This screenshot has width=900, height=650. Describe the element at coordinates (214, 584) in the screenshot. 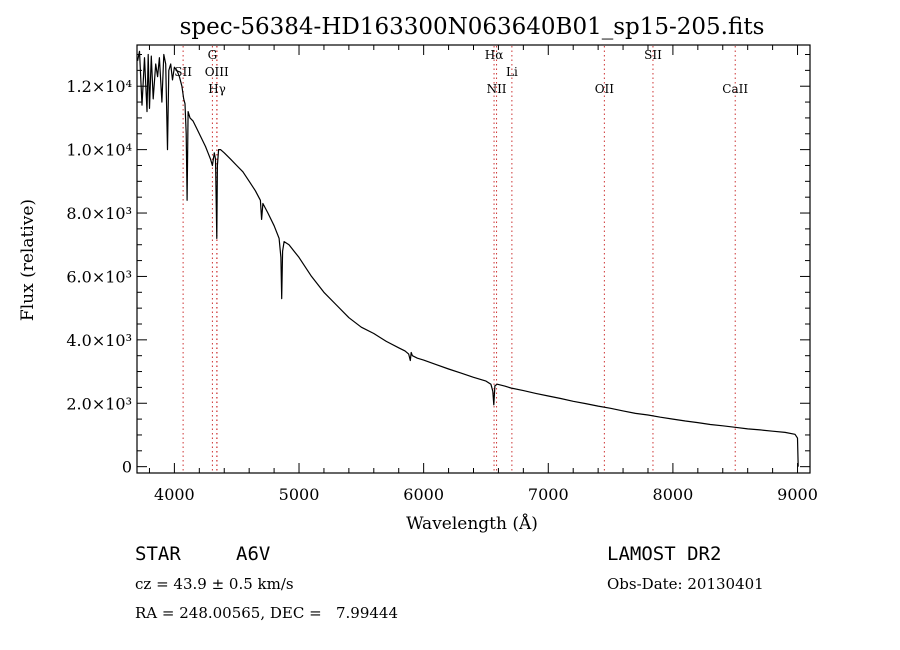

I see `redshift-cz: cz = 43.9 ± 0.5 km/s` at that location.